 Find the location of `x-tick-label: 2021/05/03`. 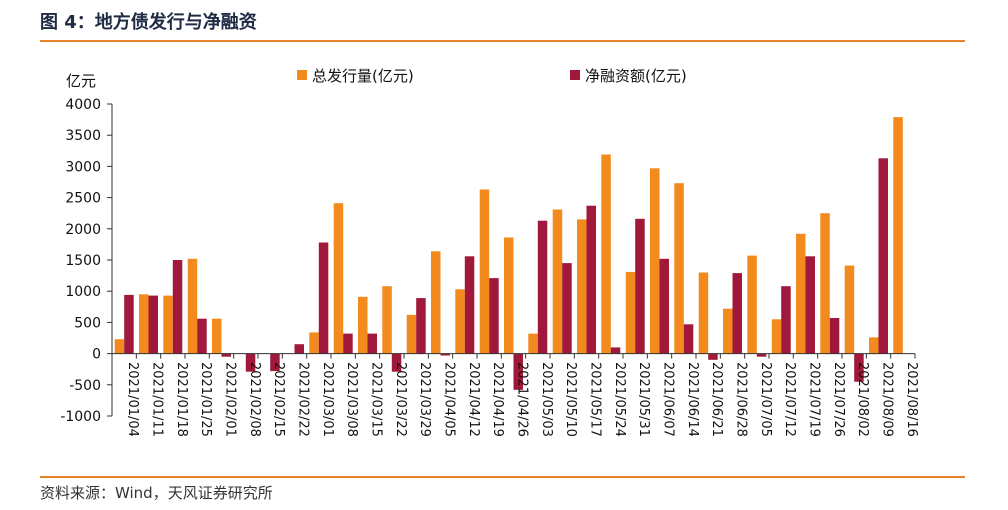

x-tick-label: 2021/05/03 is located at coordinates (546, 399).